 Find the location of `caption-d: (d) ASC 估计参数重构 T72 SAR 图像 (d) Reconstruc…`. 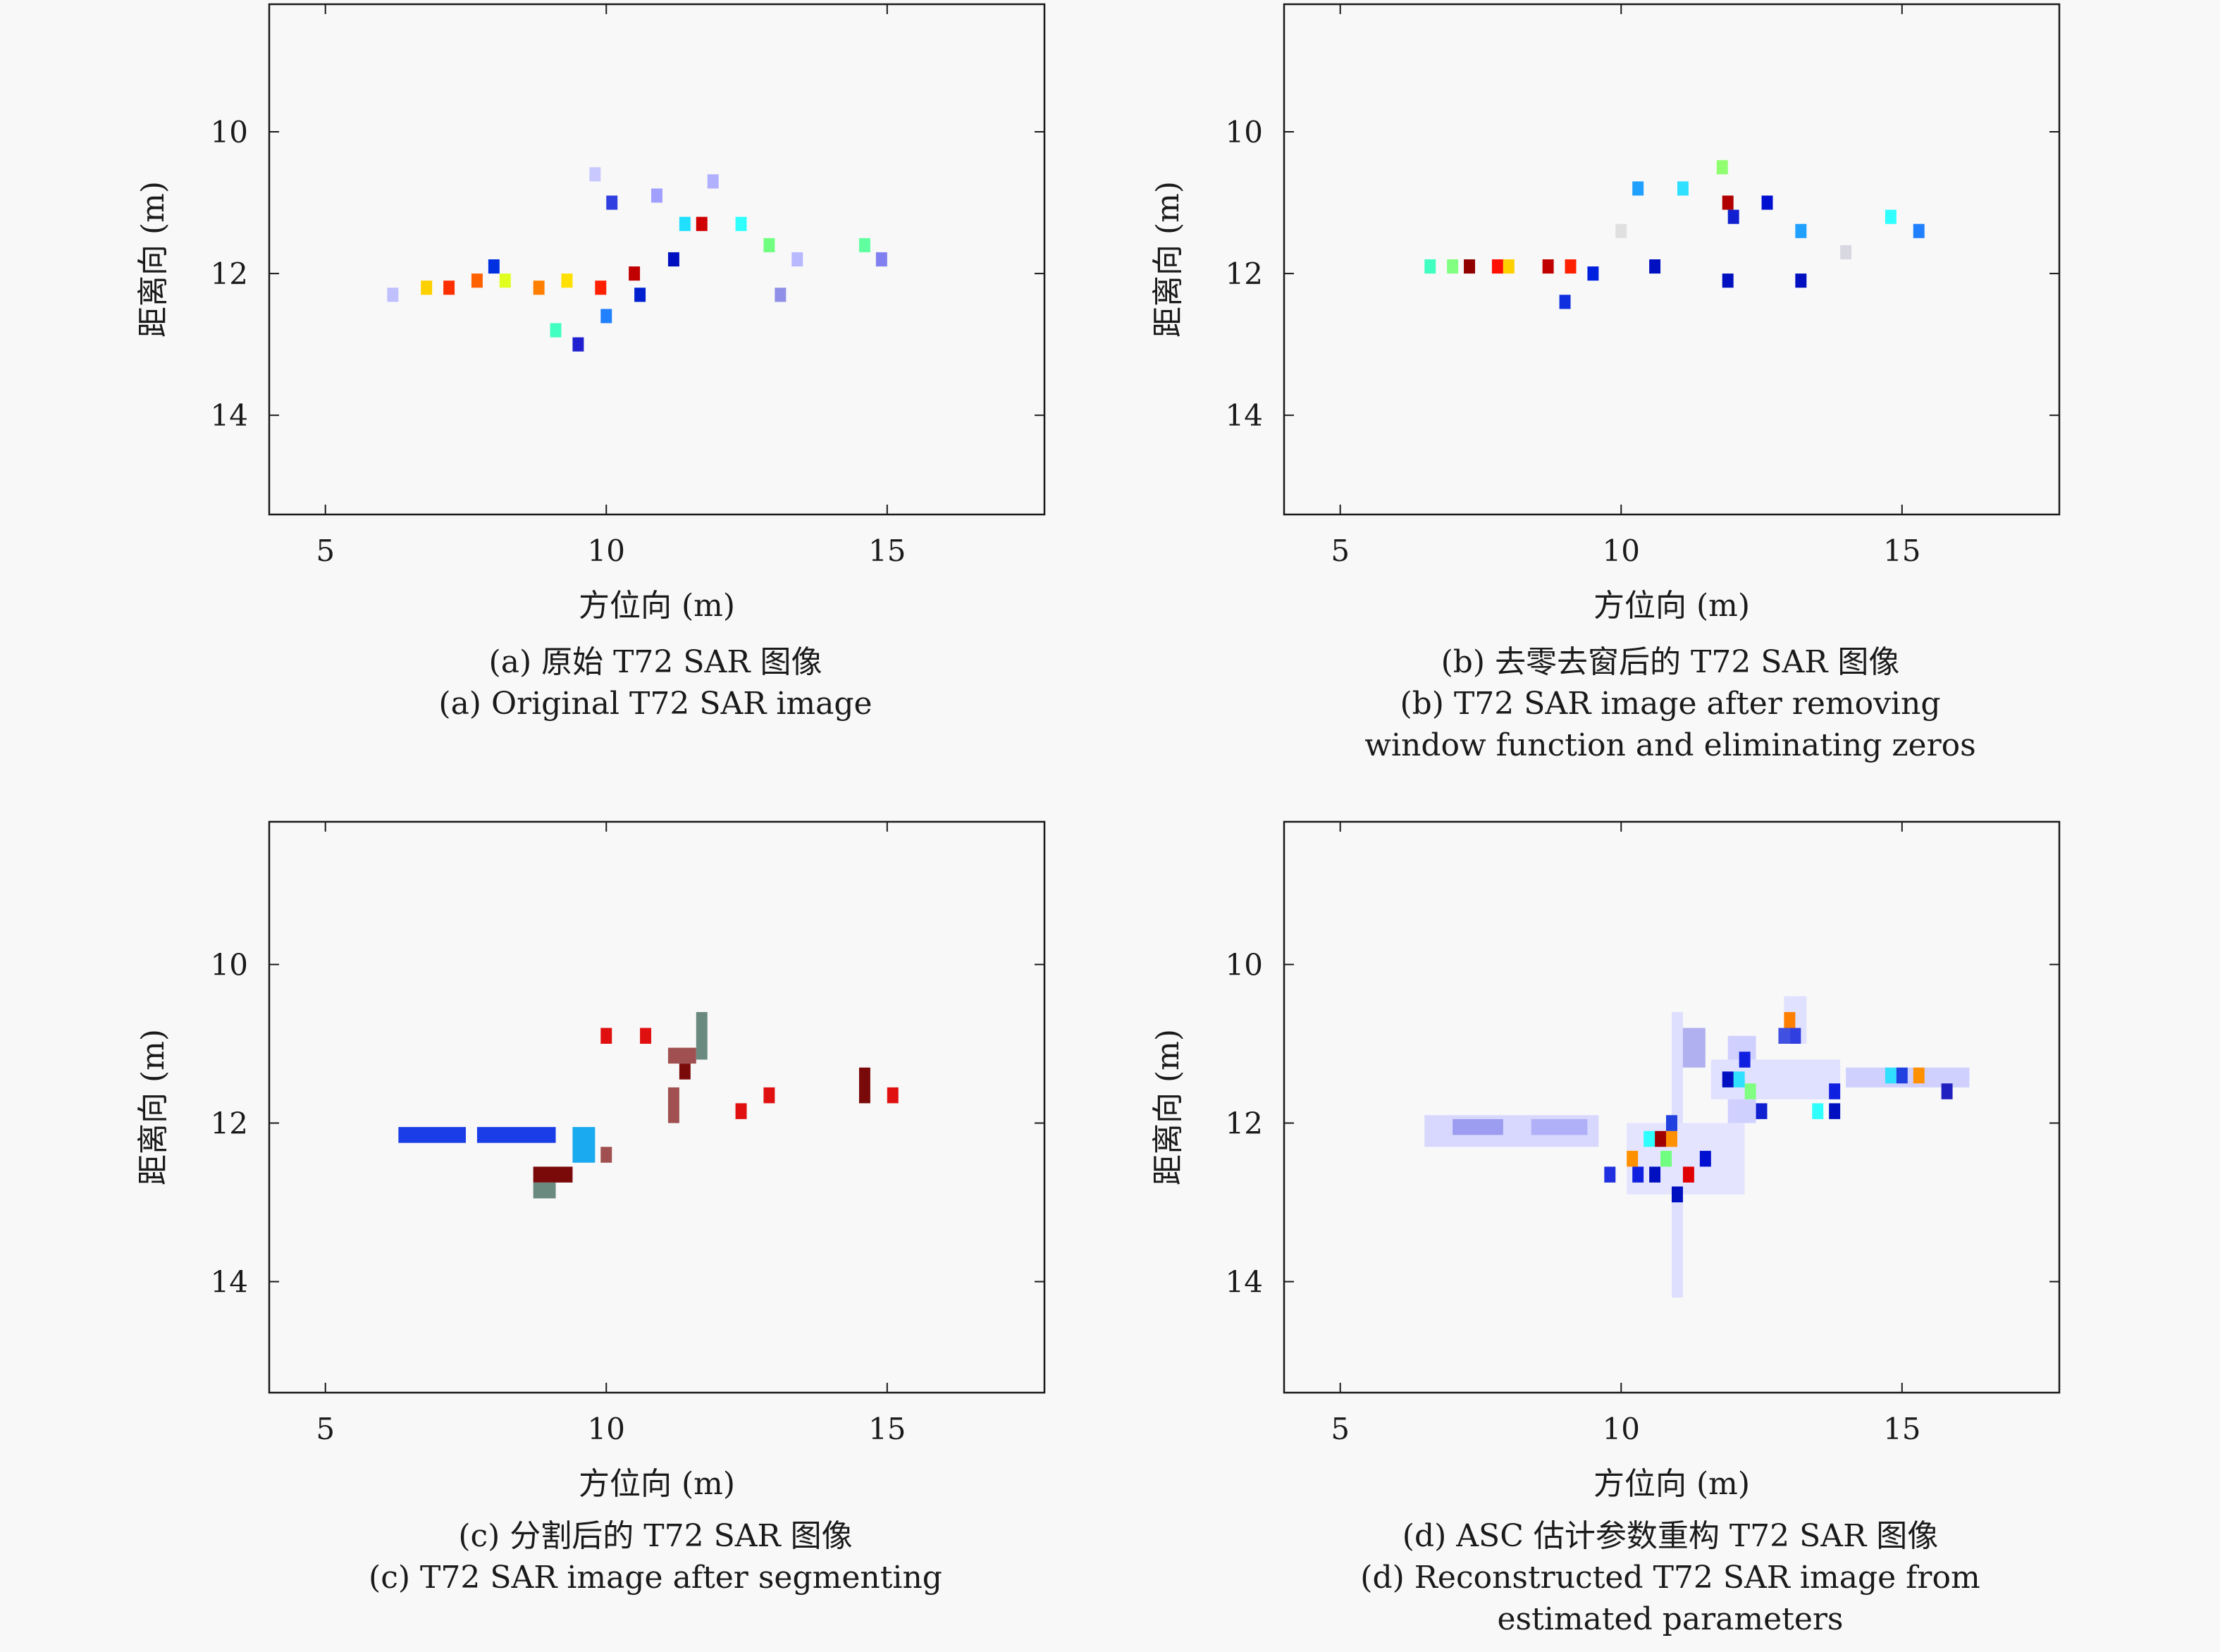

caption-d: (d) ASC 估计参数重构 T72 SAR 图像 (d) Reconstruc… is located at coordinates (1671, 1577).